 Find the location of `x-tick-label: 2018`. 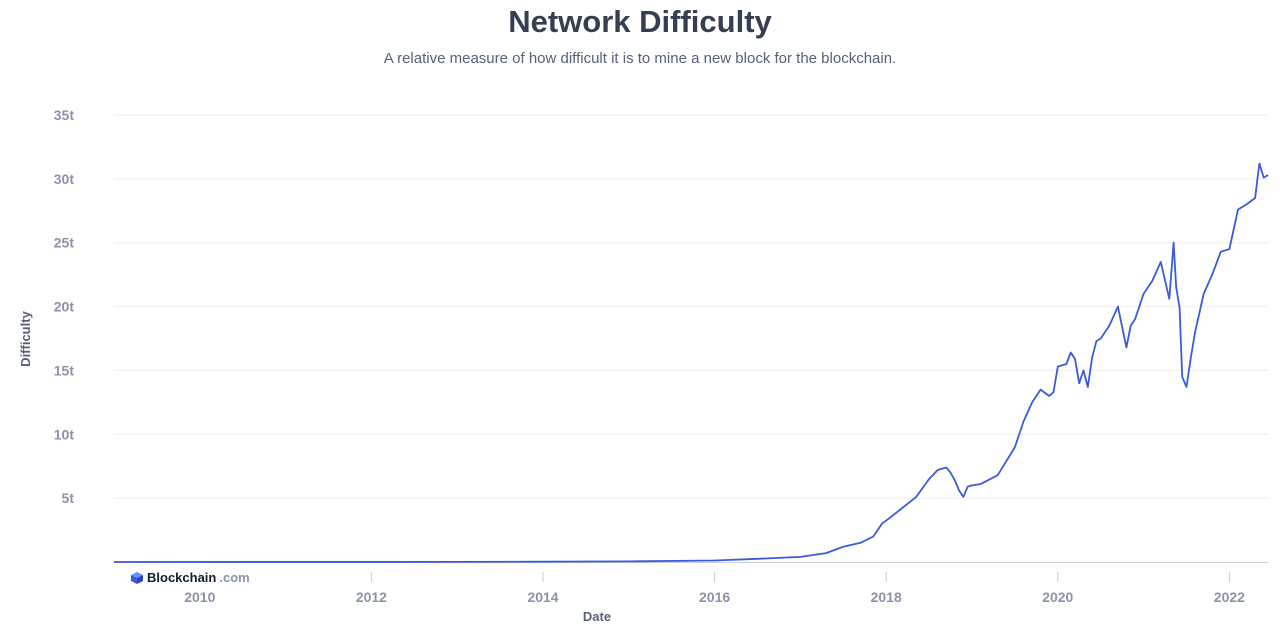

x-tick-label: 2018 is located at coordinates (886, 597).